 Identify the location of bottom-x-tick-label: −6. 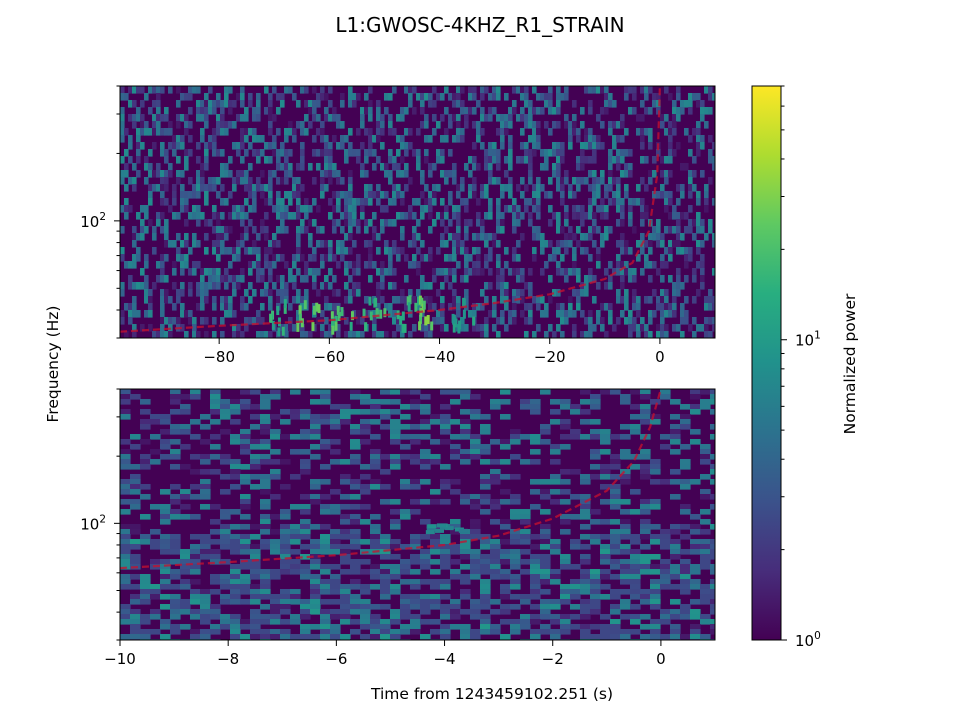
(336, 659).